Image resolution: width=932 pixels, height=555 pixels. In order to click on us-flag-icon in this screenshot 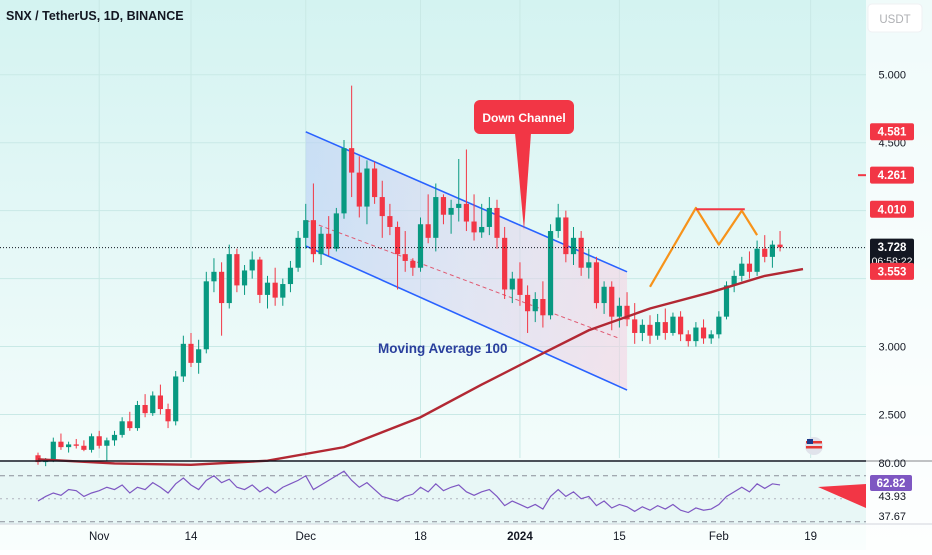, I will do `click(814, 446)`.